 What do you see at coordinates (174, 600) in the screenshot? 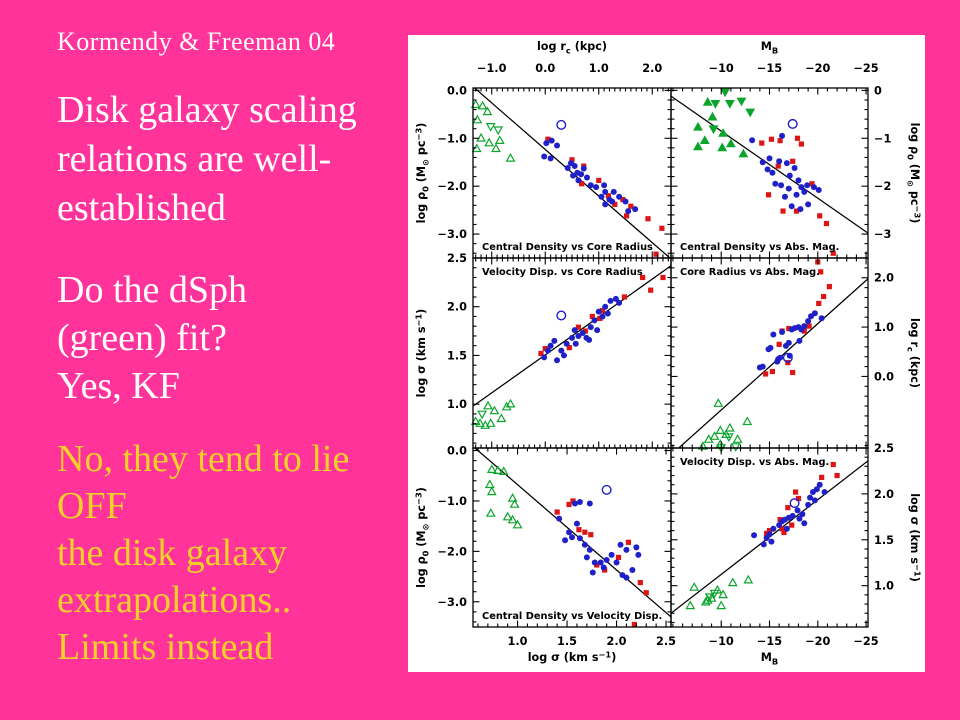
I see `text-line: extrapolations..` at bounding box center [174, 600].